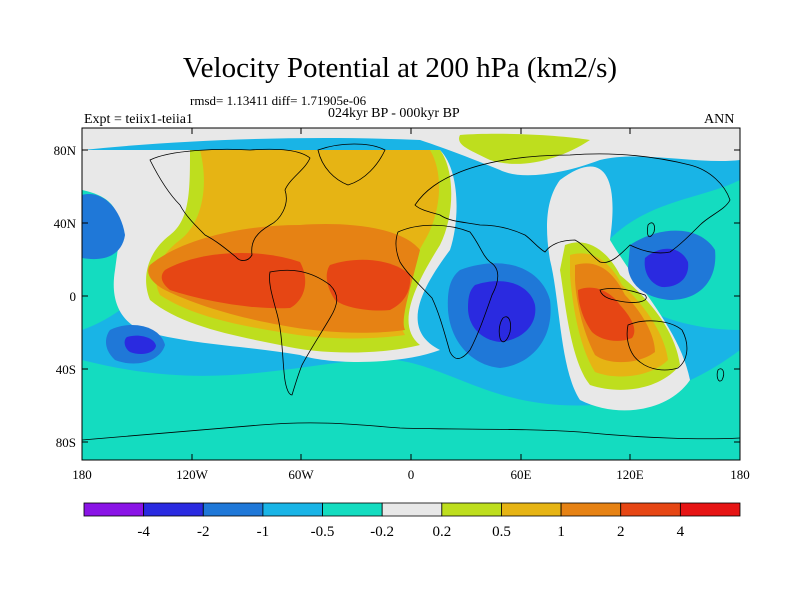  I want to click on coast-madagascar, so click(504, 329).